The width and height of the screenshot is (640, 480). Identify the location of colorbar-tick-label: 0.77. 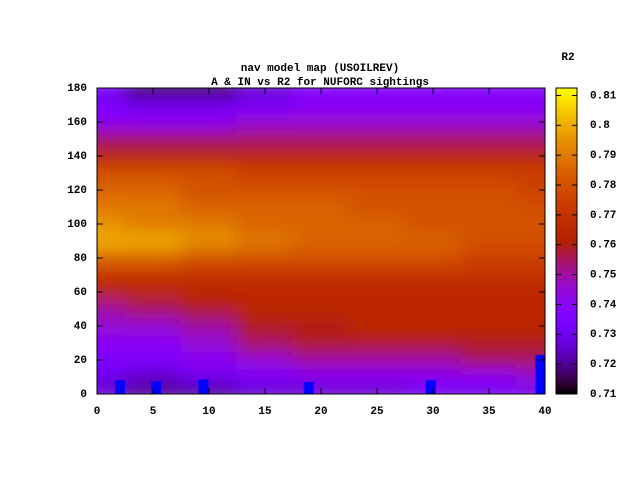
(603, 216).